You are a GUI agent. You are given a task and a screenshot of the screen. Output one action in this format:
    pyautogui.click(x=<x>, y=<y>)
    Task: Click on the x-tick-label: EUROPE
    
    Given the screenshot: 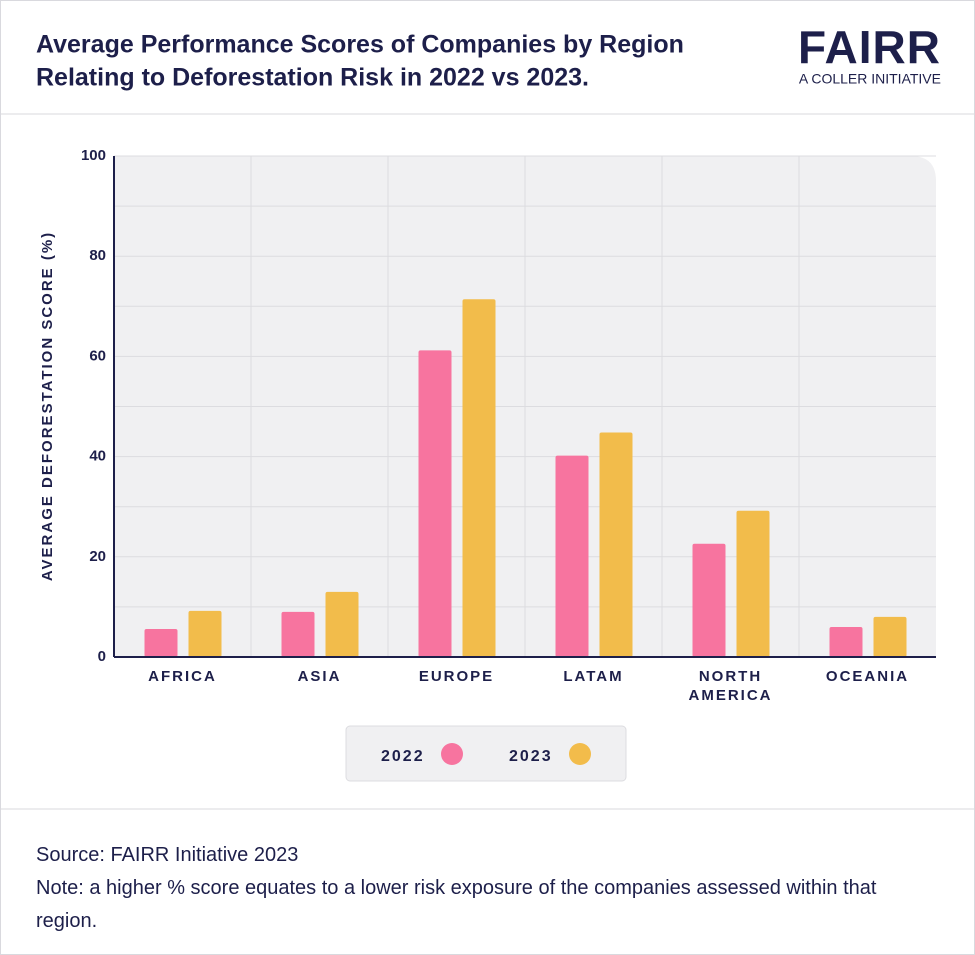 What is the action you would take?
    pyautogui.click(x=456, y=676)
    